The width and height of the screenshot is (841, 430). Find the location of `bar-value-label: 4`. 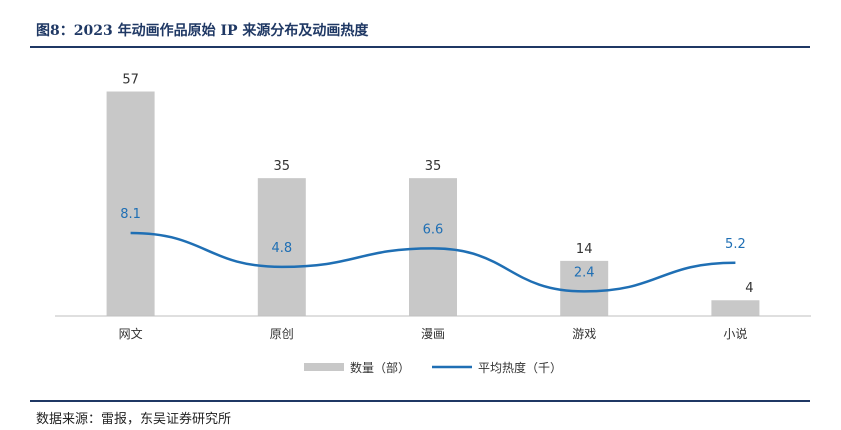

bar-value-label: 4 is located at coordinates (749, 288).